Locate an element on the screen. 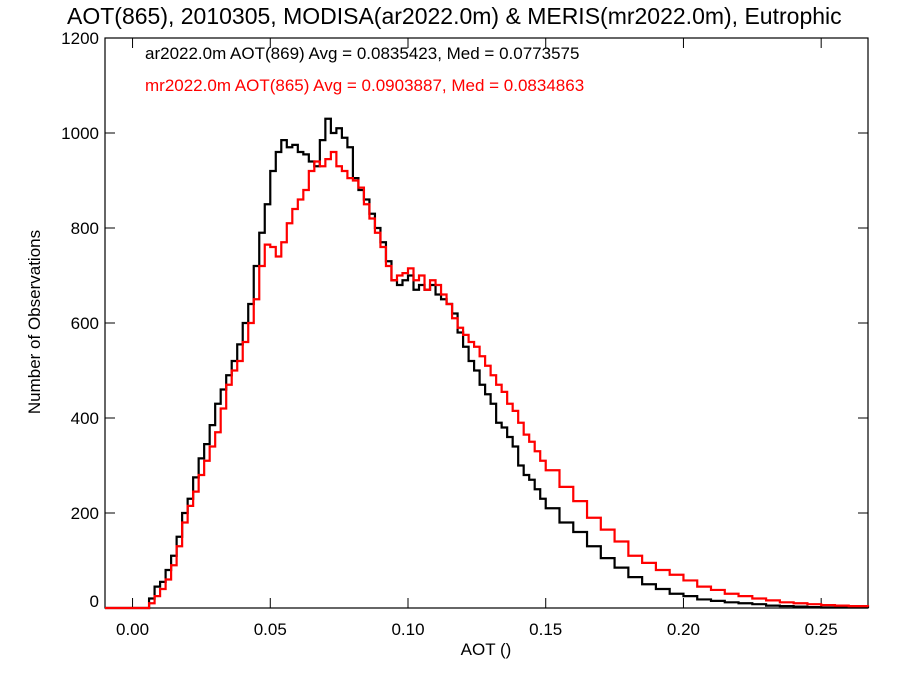 The width and height of the screenshot is (900, 675). y-tick-label: 0 is located at coordinates (94, 601).